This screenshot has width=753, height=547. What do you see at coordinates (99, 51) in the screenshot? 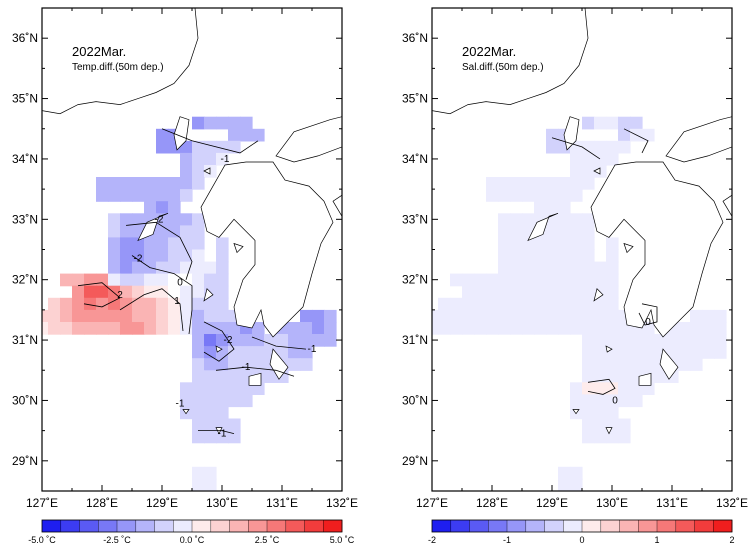
I see `panel-title: 2022Mar.` at bounding box center [99, 51].